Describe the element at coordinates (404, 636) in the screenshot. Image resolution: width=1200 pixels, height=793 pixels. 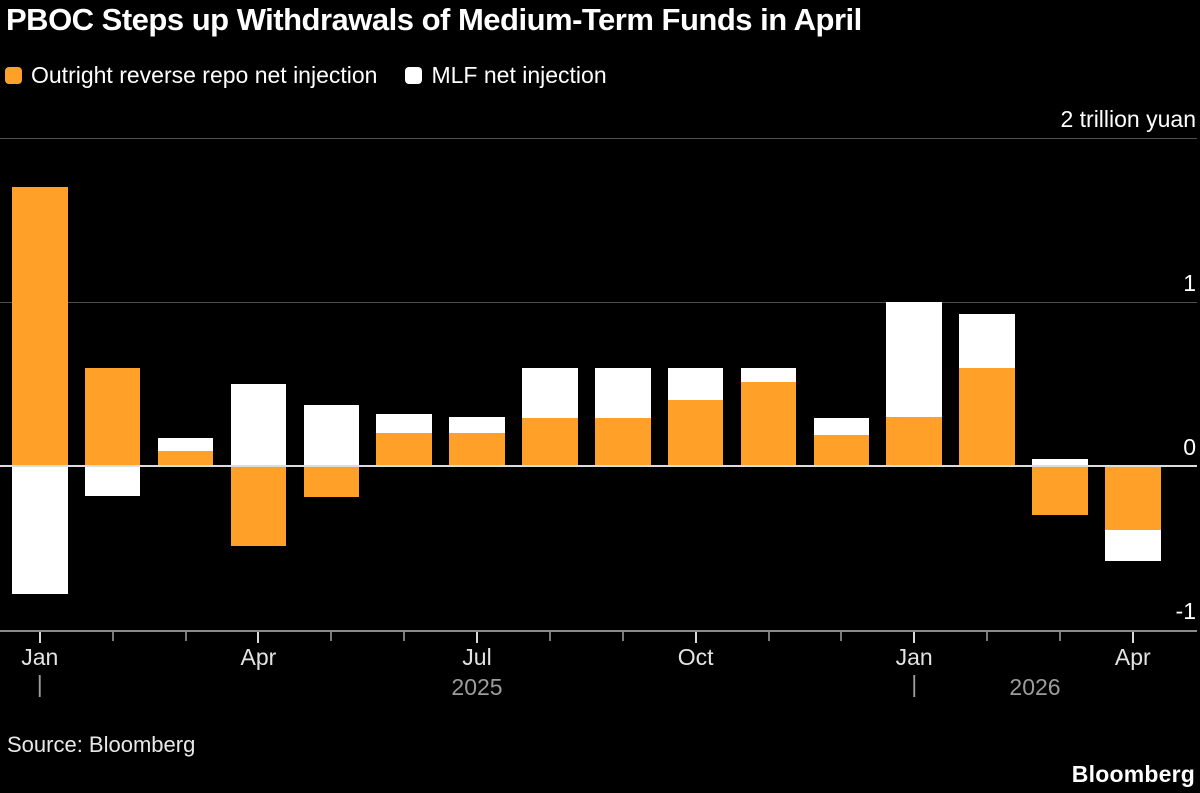
I see `x-tick-jun-2025` at that location.